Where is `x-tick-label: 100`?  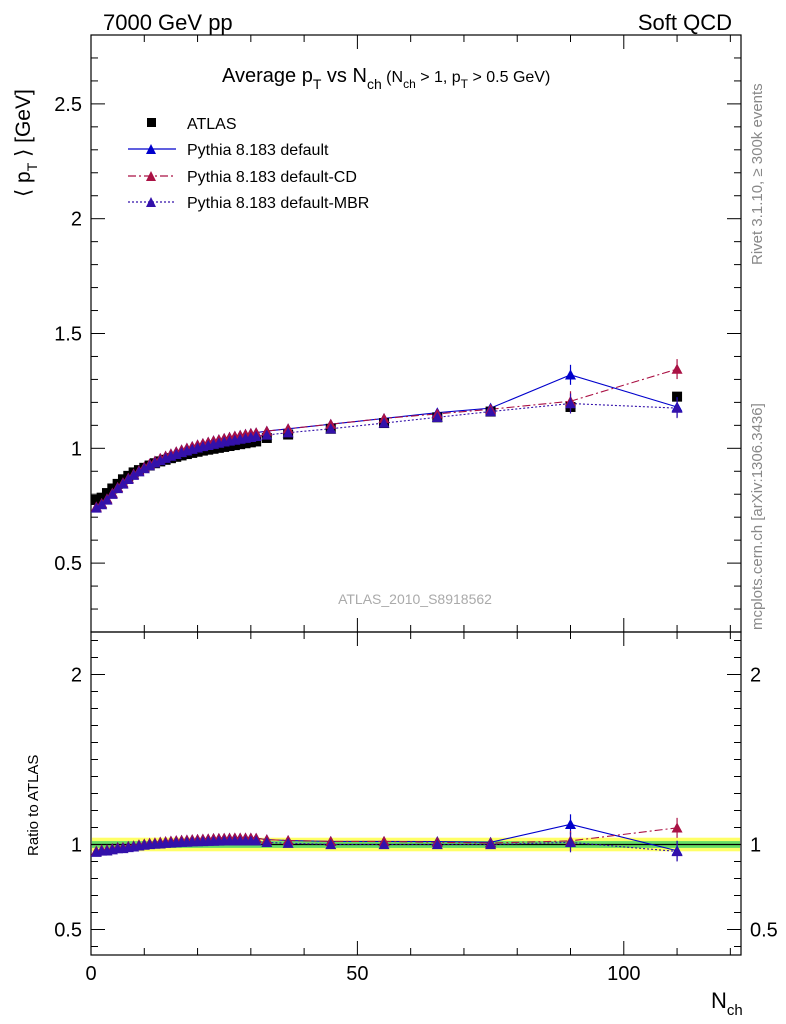
x-tick-label: 100 is located at coordinates (623, 974).